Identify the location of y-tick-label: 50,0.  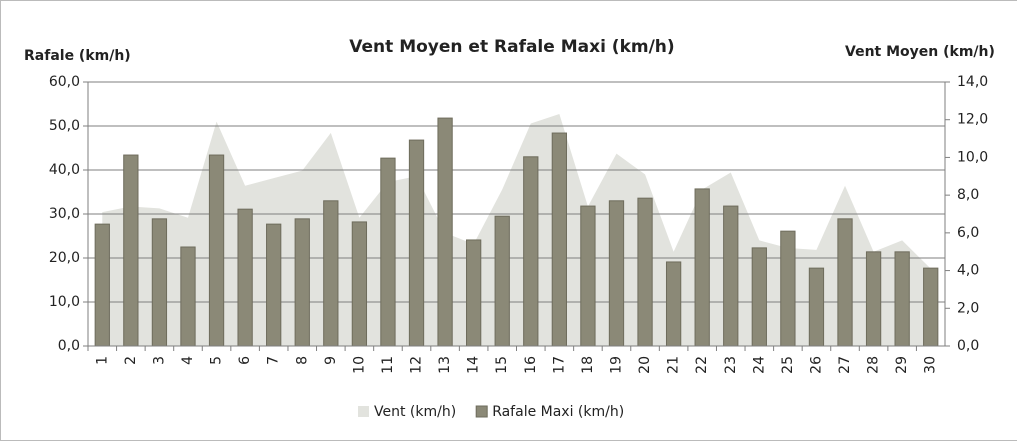
(64, 126).